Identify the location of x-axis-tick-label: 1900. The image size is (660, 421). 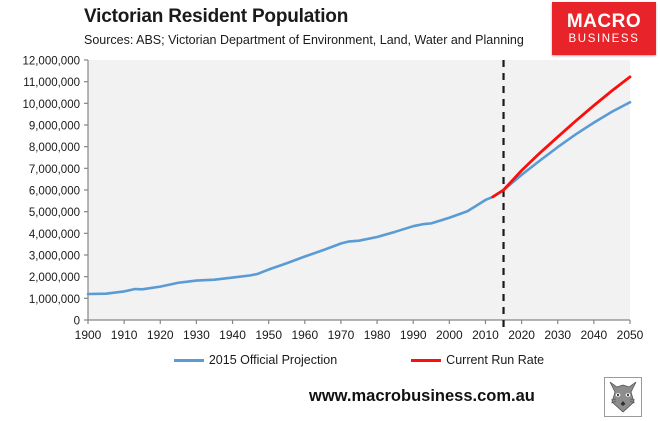
(88, 335).